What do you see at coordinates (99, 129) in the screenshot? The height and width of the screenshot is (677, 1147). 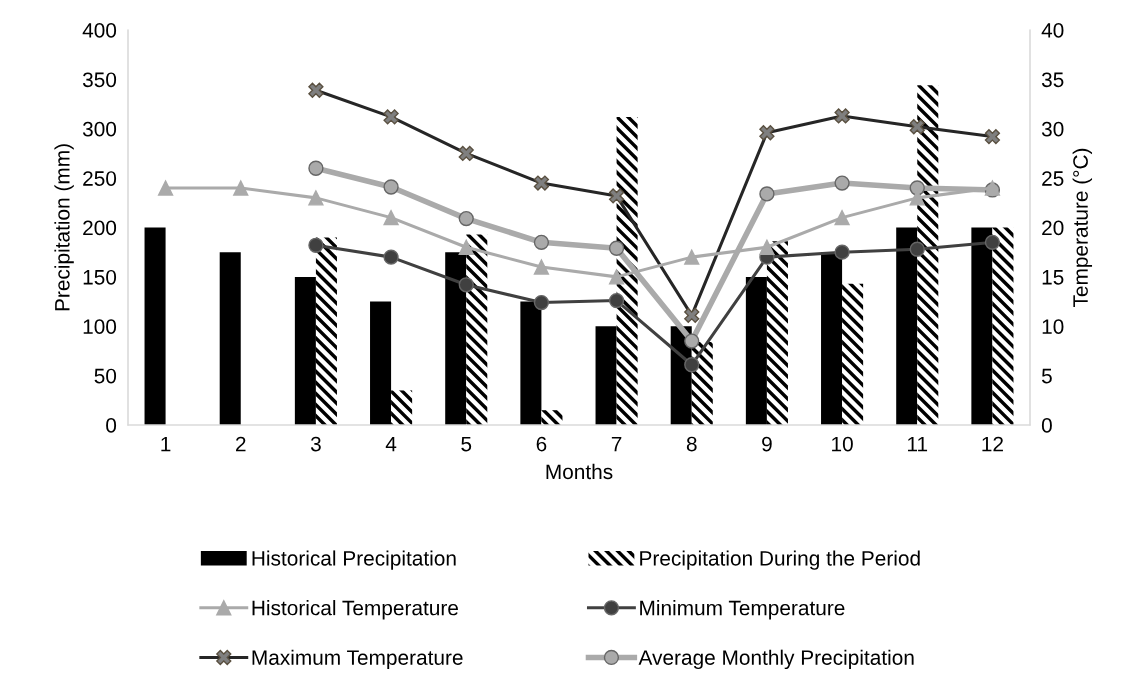 I see `y-tick-label: 300` at bounding box center [99, 129].